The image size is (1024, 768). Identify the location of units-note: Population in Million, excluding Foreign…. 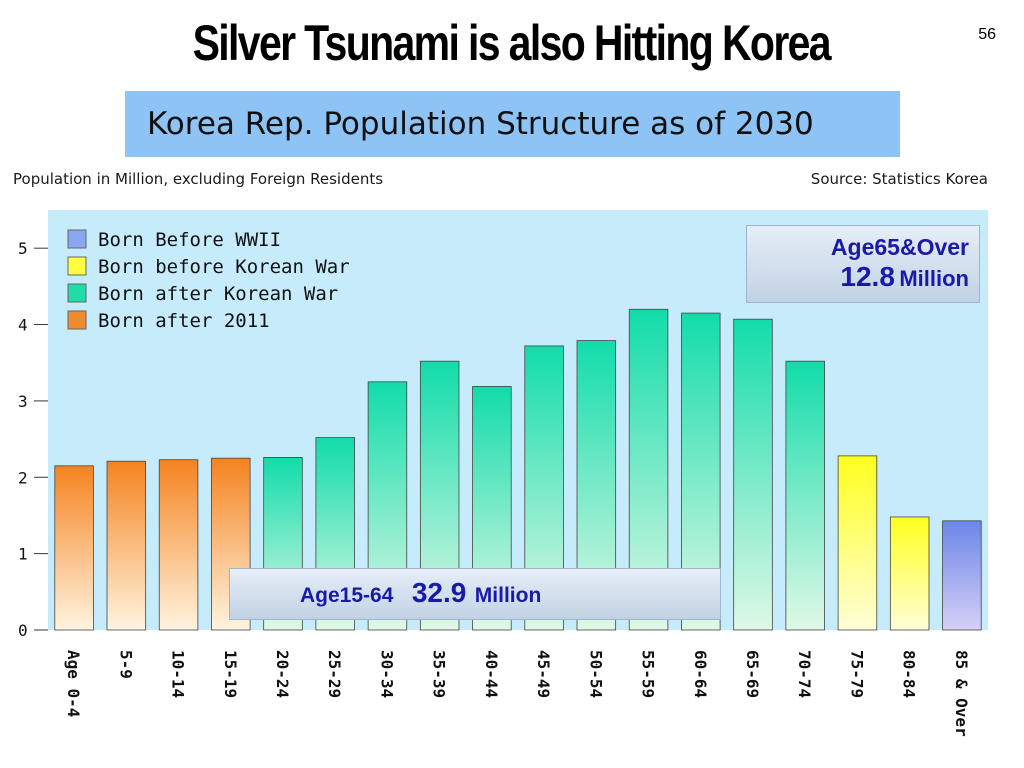
(198, 179).